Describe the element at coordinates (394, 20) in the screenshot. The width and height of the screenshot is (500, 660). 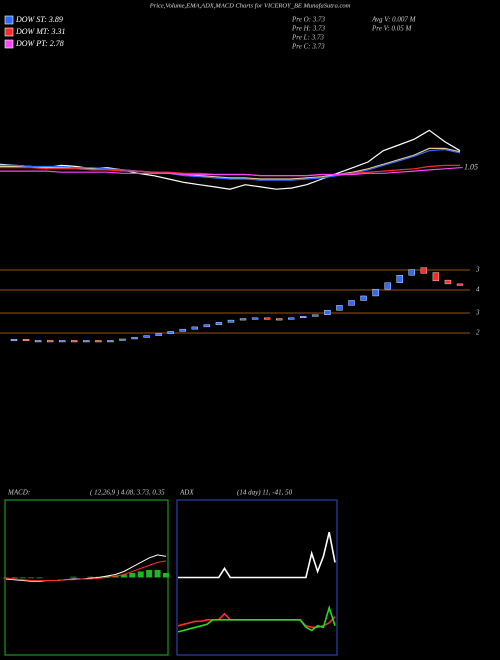
I see `info-text: Avg V: 0.007 M` at that location.